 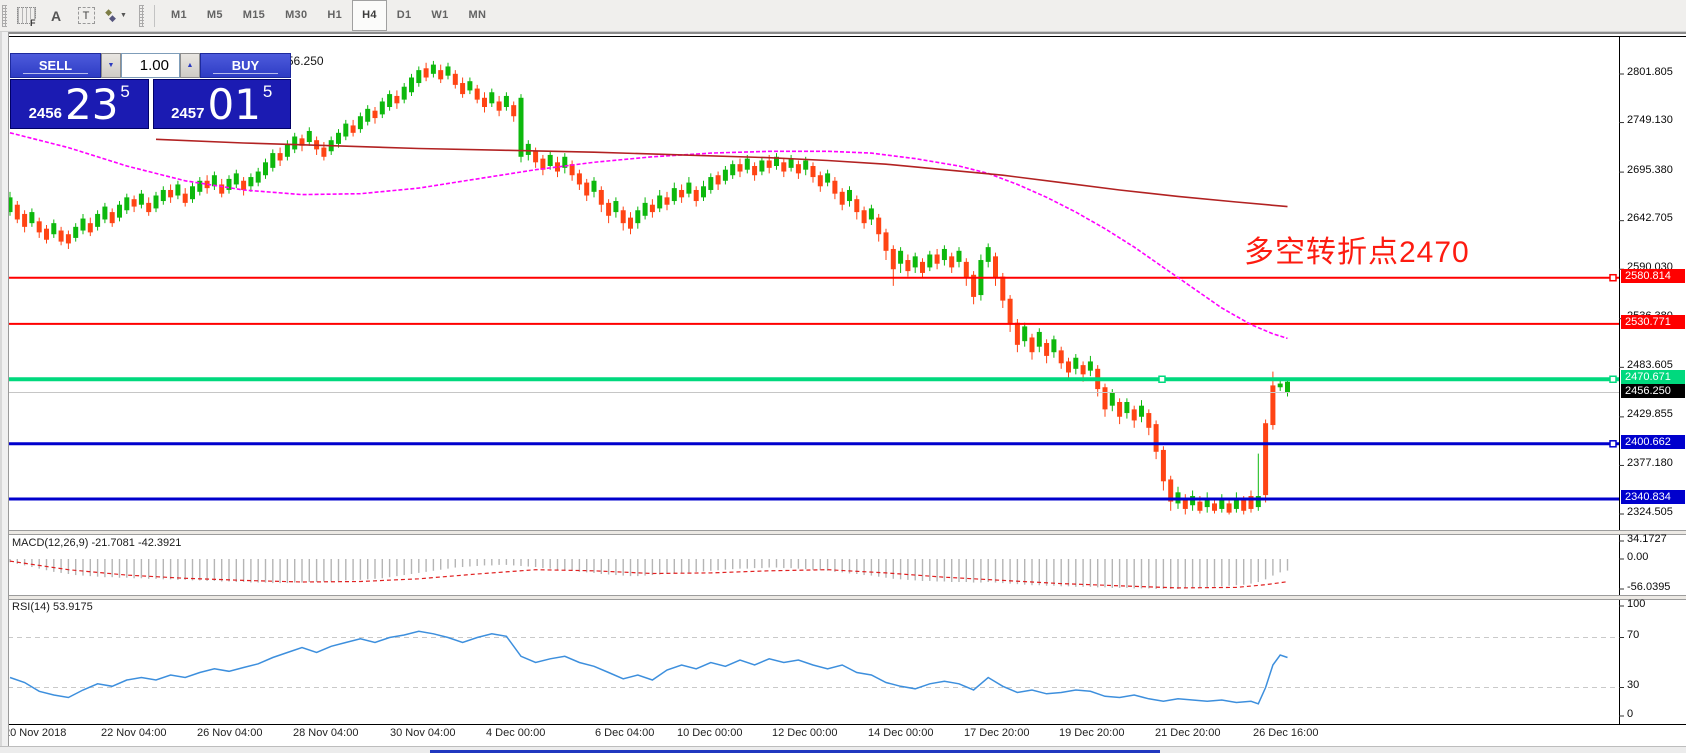 What do you see at coordinates (52, 607) in the screenshot?
I see `rsi-label: RSI(14) 53.9175` at bounding box center [52, 607].